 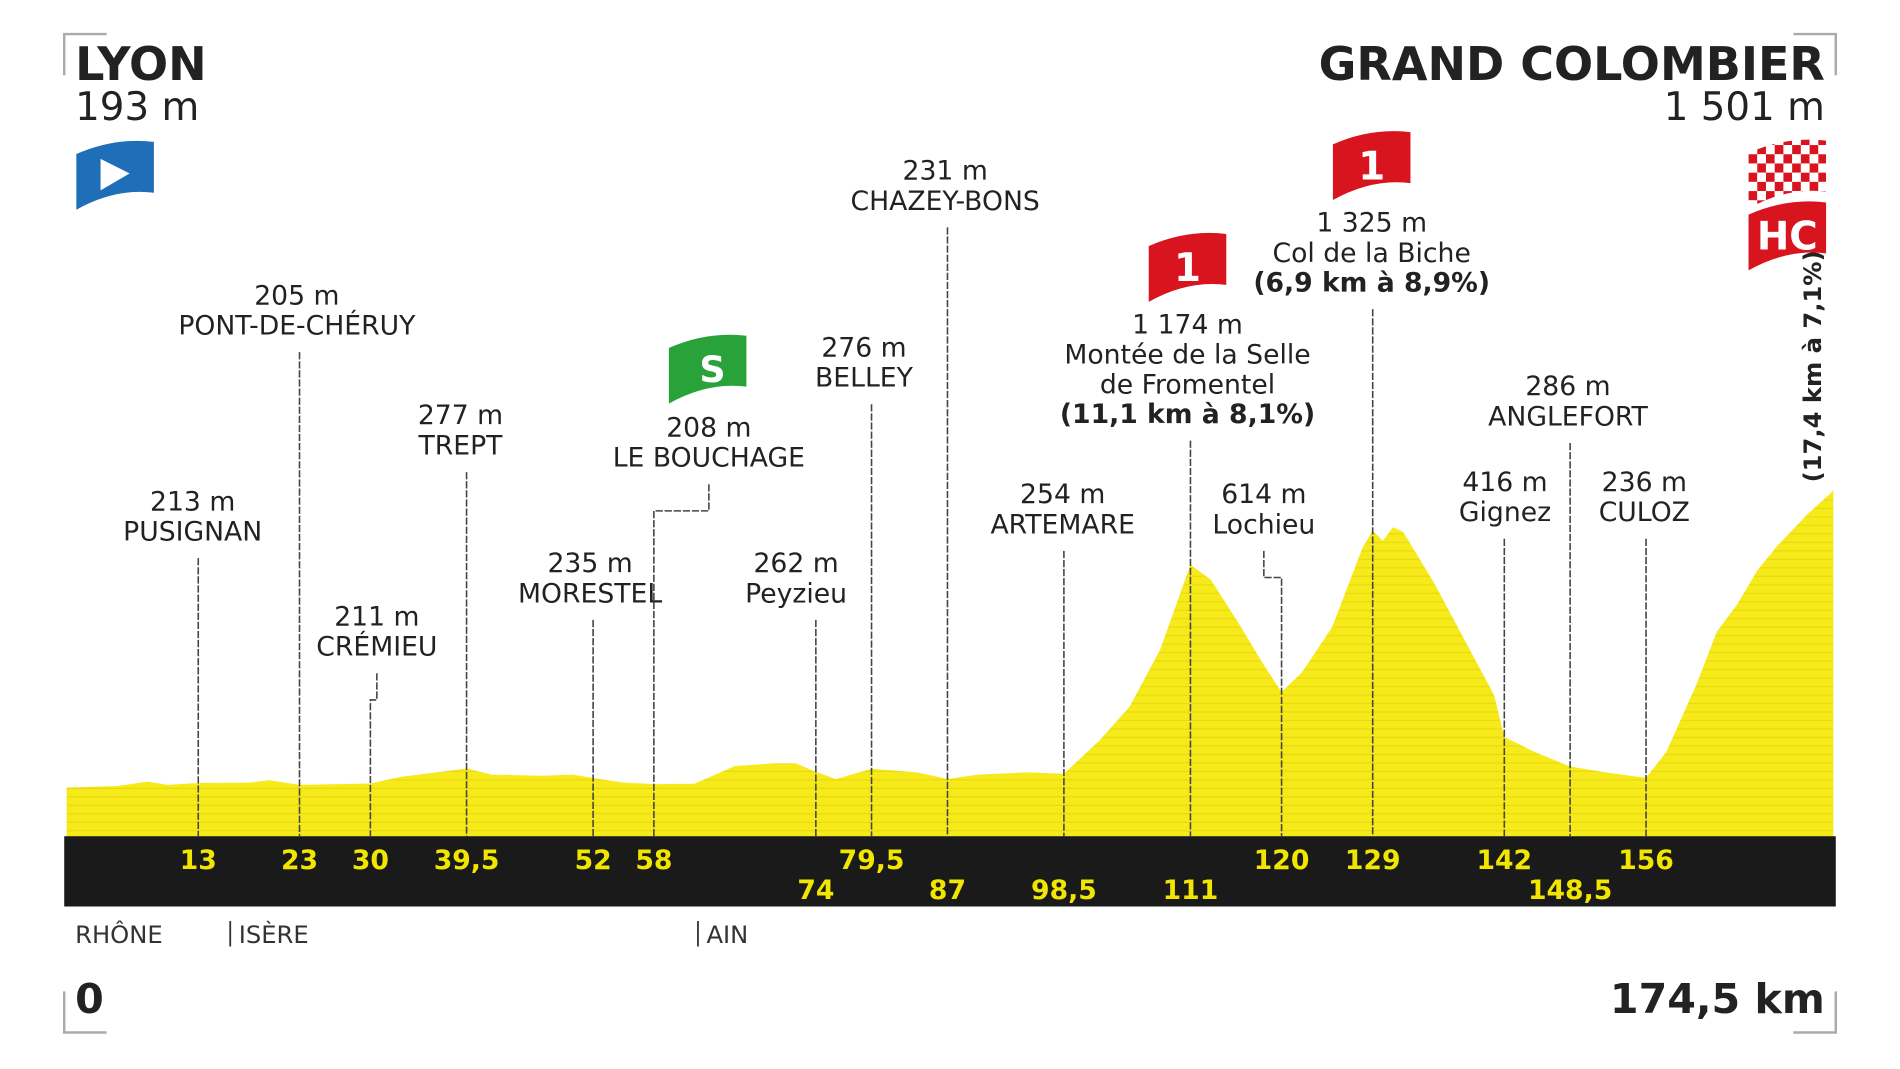 I want to click on km-band, so click(x=950, y=871).